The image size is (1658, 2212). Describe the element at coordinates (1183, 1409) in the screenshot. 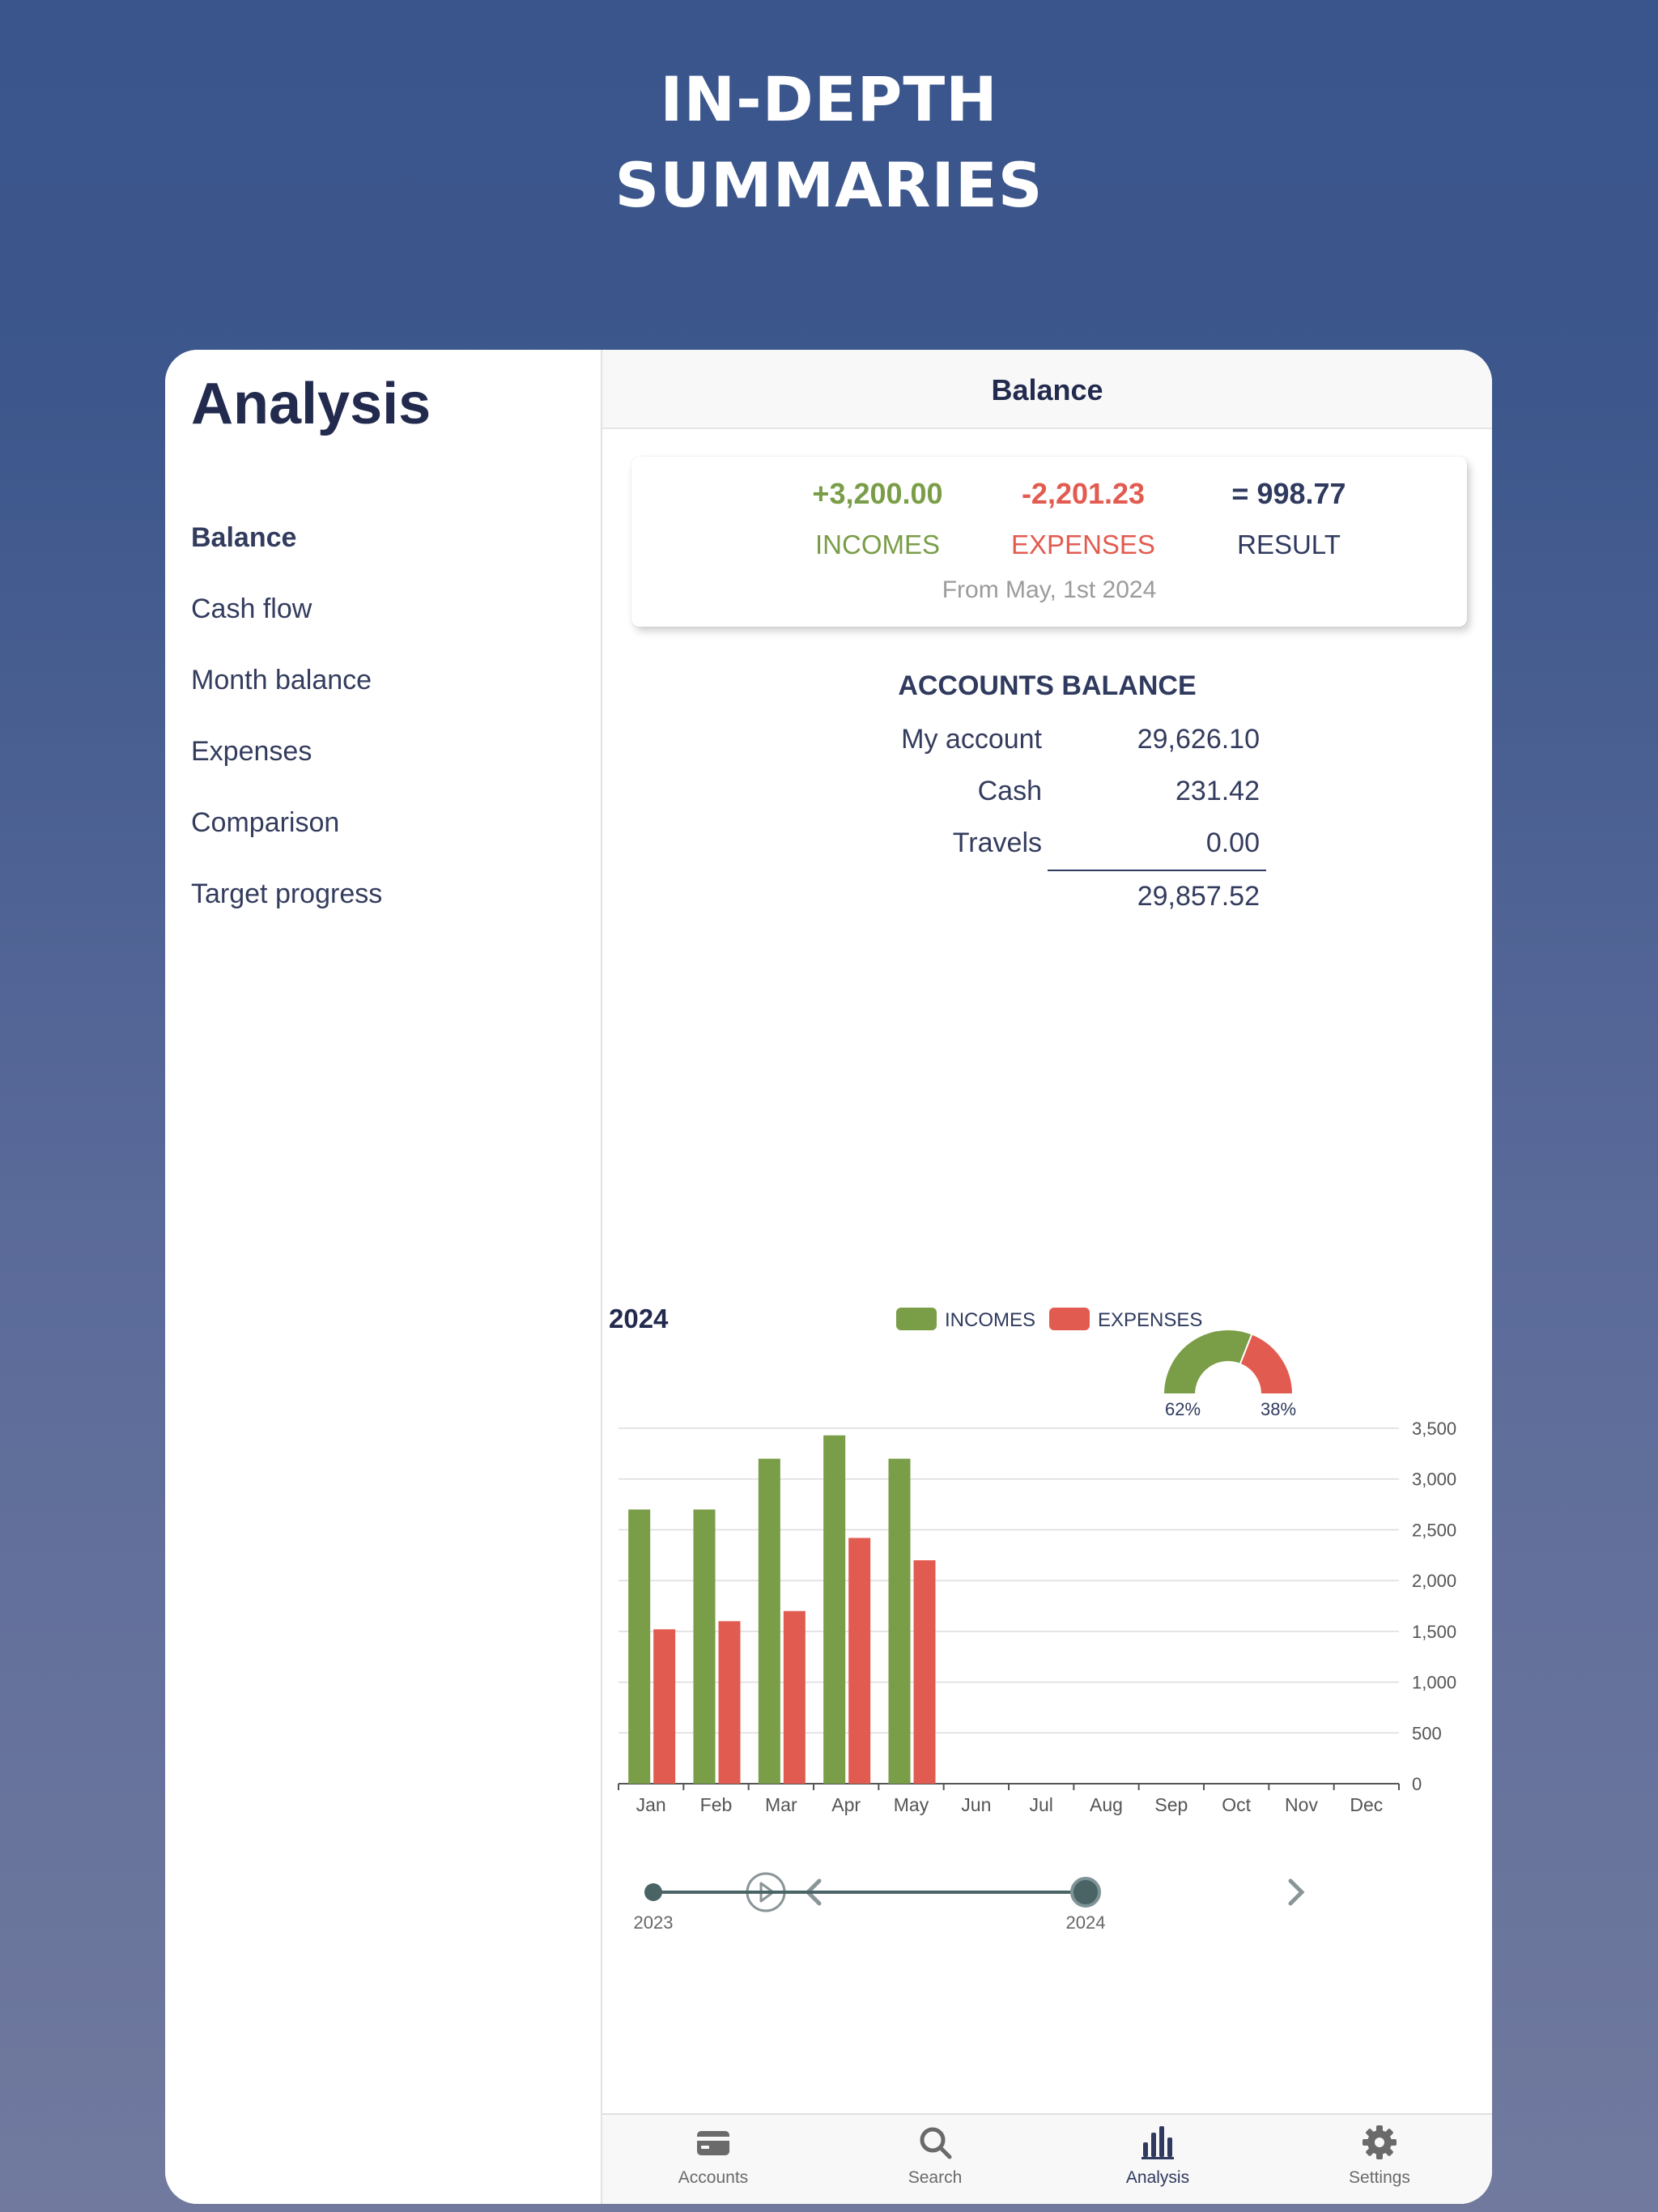

I see `gauge-income-label: 62%` at that location.